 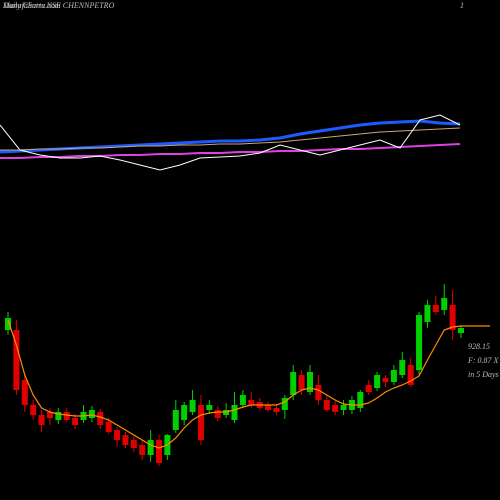 What do you see at coordinates (479, 346) in the screenshot?
I see `annotation: 928.15` at bounding box center [479, 346].